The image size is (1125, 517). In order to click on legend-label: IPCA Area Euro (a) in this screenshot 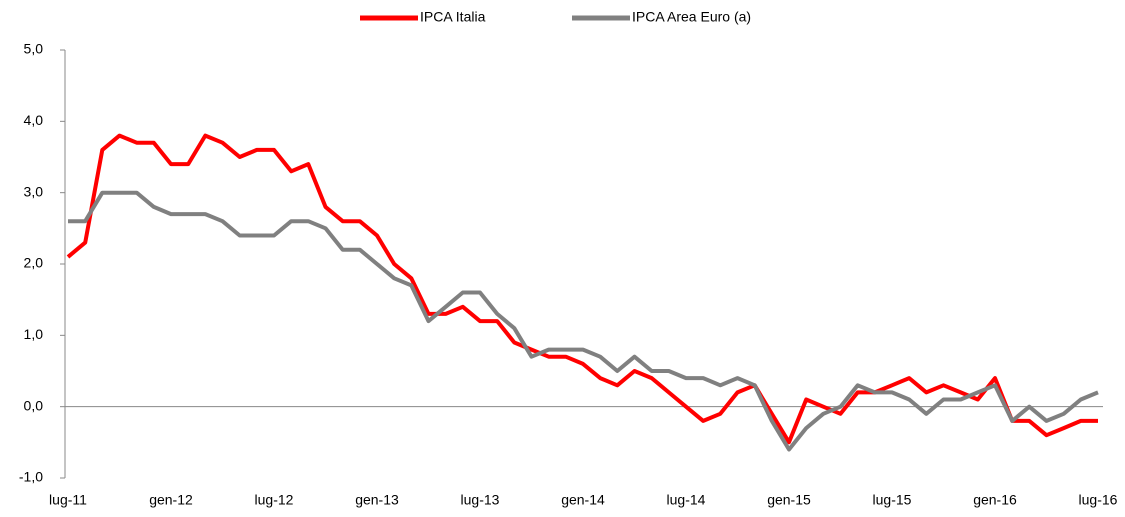, I will do `click(691, 17)`.